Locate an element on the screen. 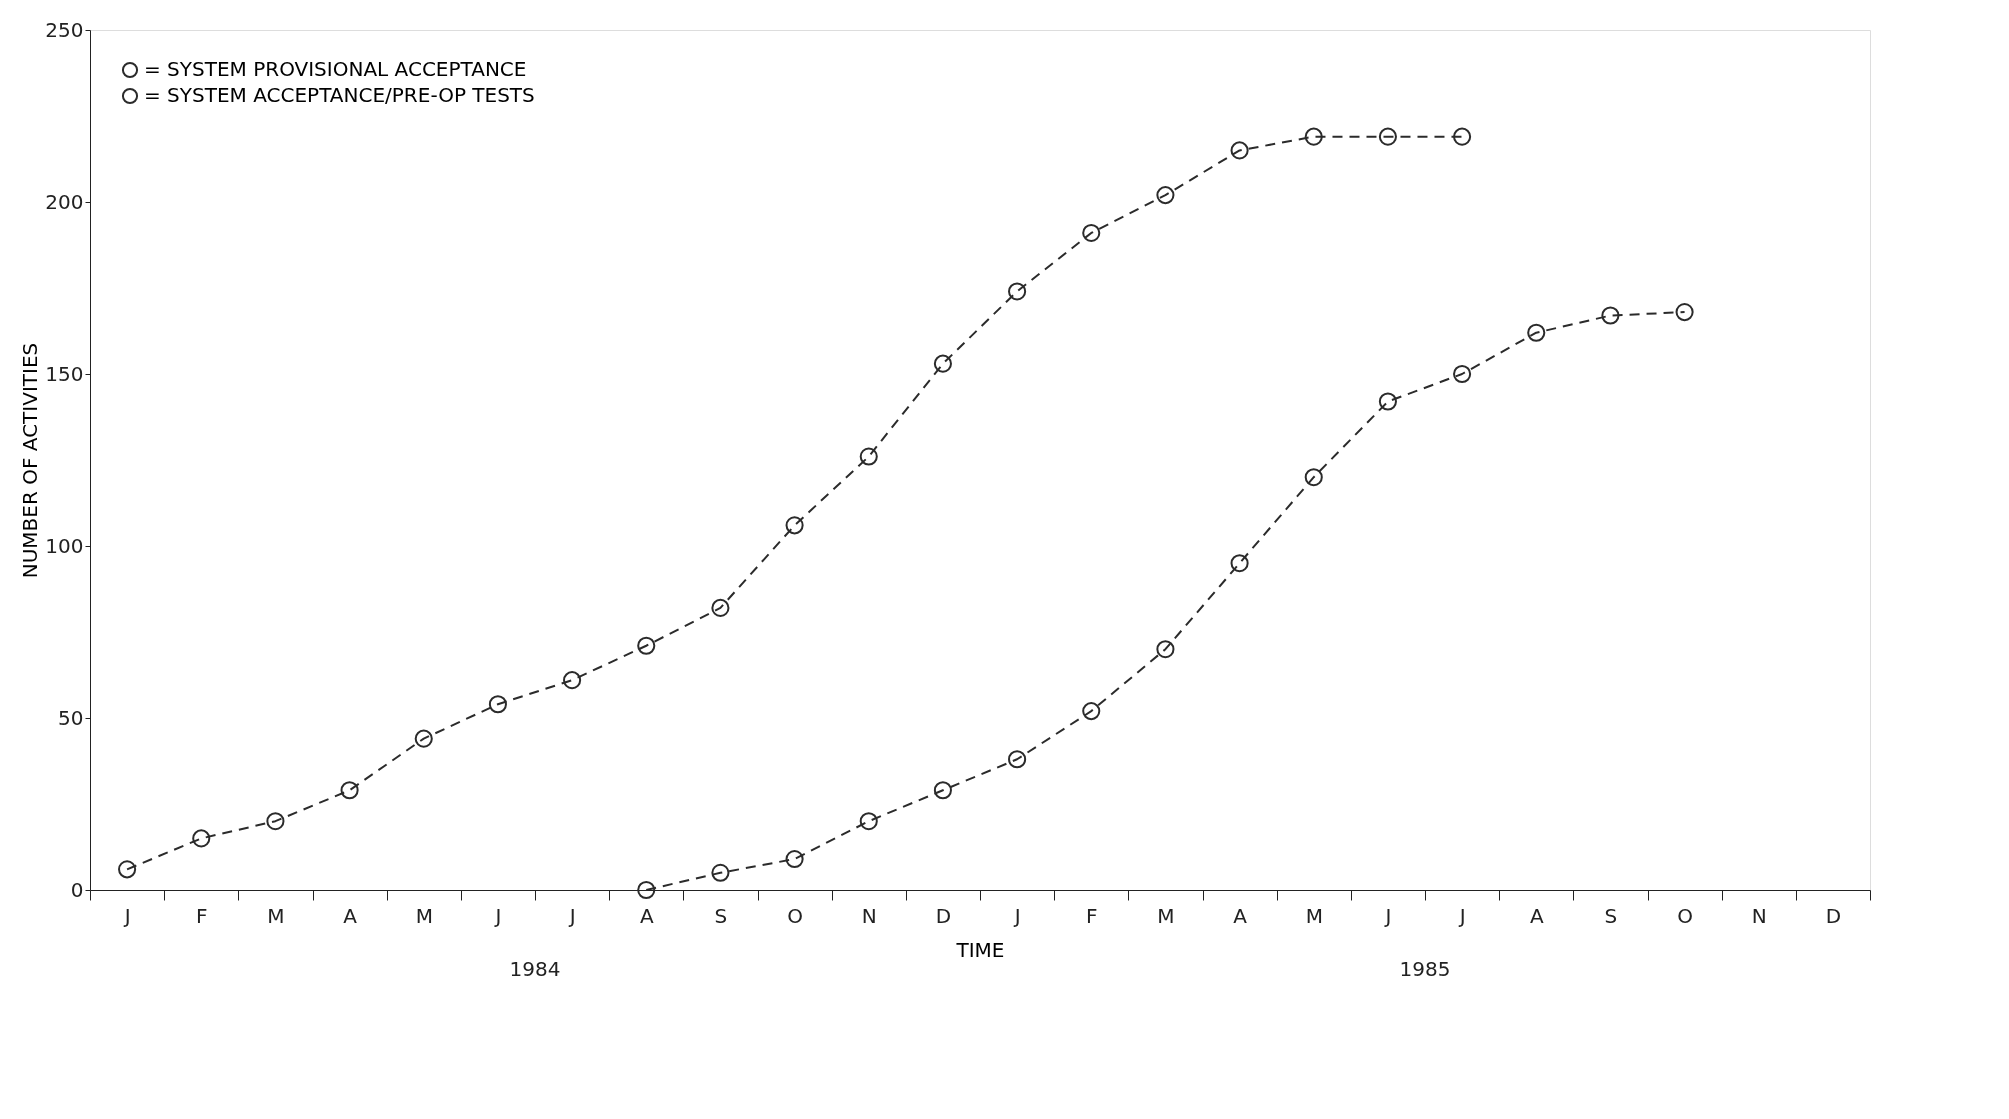  y-axis-title: NUMBER OF ACTIVITIES is located at coordinates (30, 460).